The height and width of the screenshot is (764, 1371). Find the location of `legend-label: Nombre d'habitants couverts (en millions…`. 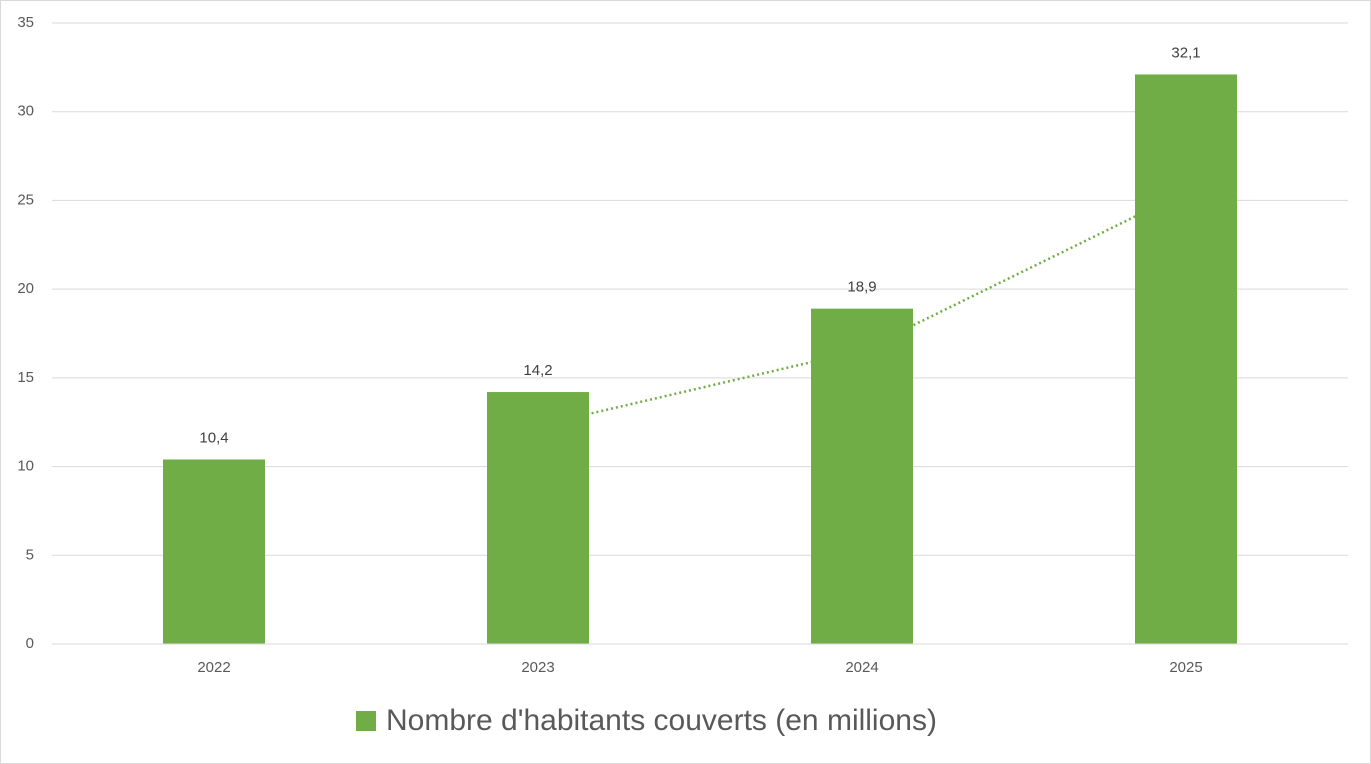

legend-label: Nombre d'habitants couverts (en millions… is located at coordinates (661, 720).